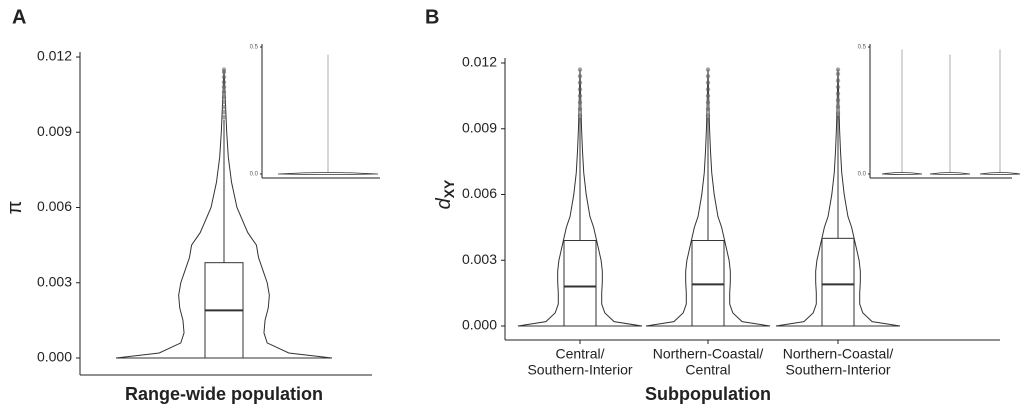 The image size is (1021, 409). Describe the element at coordinates (579, 354) in the screenshot. I see `x-tick-label: Central/` at that location.